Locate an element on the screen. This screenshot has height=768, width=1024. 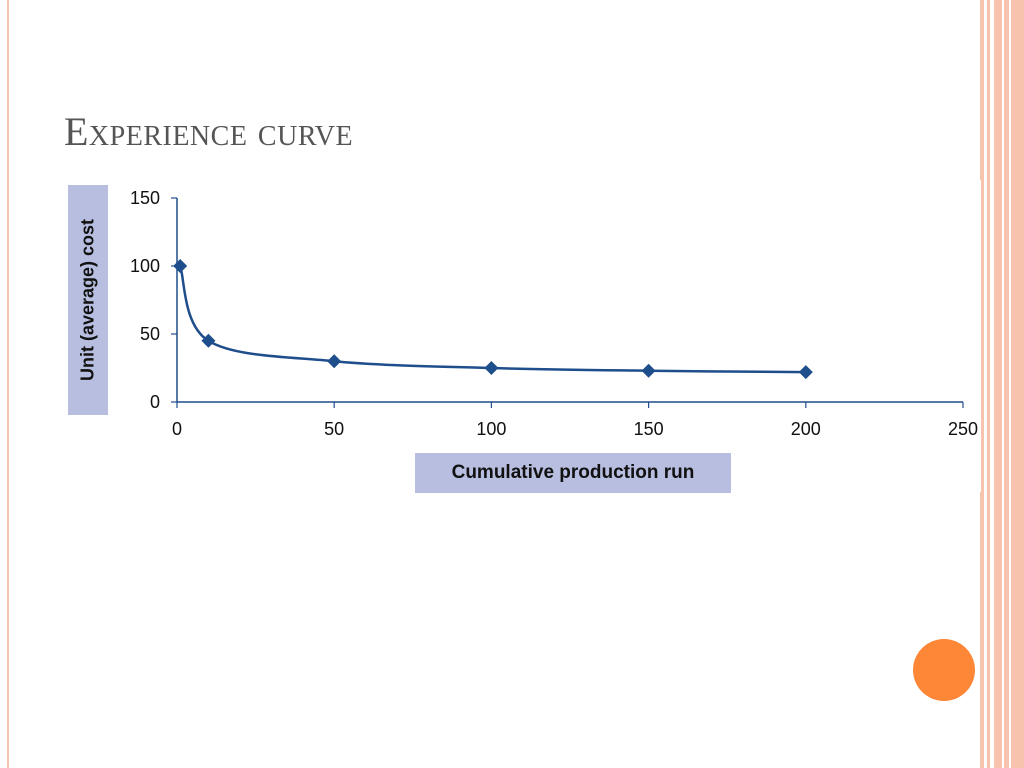
x-axis-label: Cumulative production run is located at coordinates (573, 473).